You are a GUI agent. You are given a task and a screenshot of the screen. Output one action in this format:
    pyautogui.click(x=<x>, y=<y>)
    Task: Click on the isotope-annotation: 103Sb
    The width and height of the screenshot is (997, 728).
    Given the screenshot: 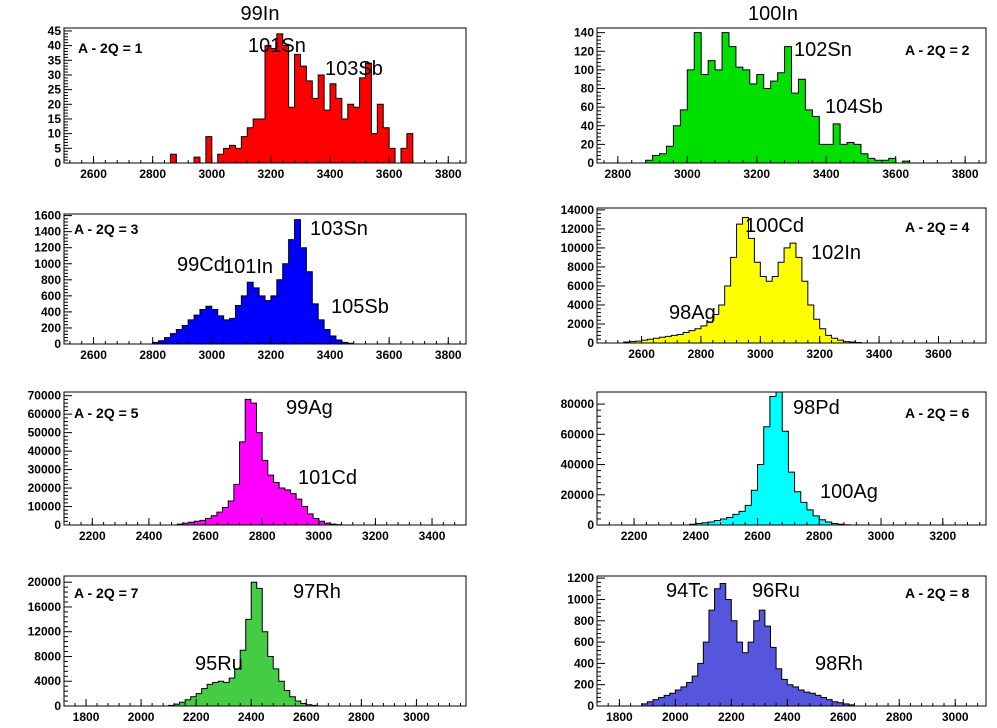 What is the action you would take?
    pyautogui.click(x=354, y=69)
    